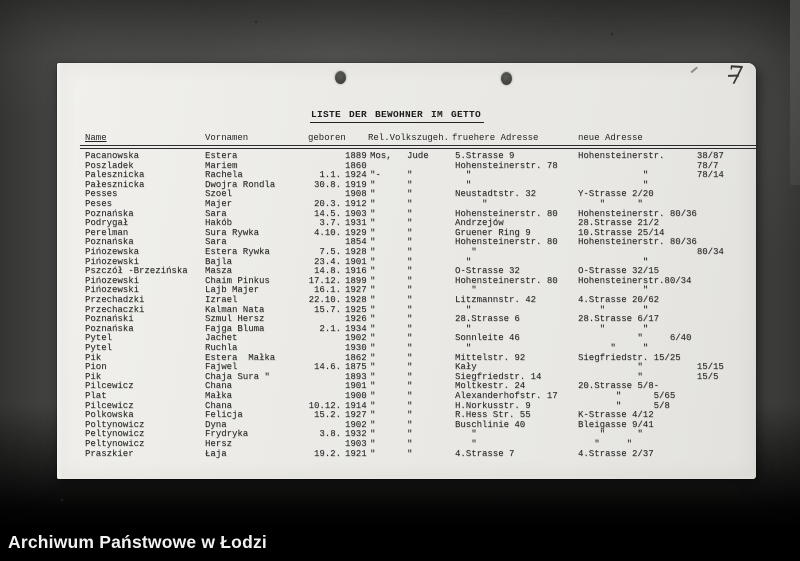  Describe the element at coordinates (616, 415) in the screenshot. I see `cell-neue-adresse: K-Strasse 4/12` at that location.